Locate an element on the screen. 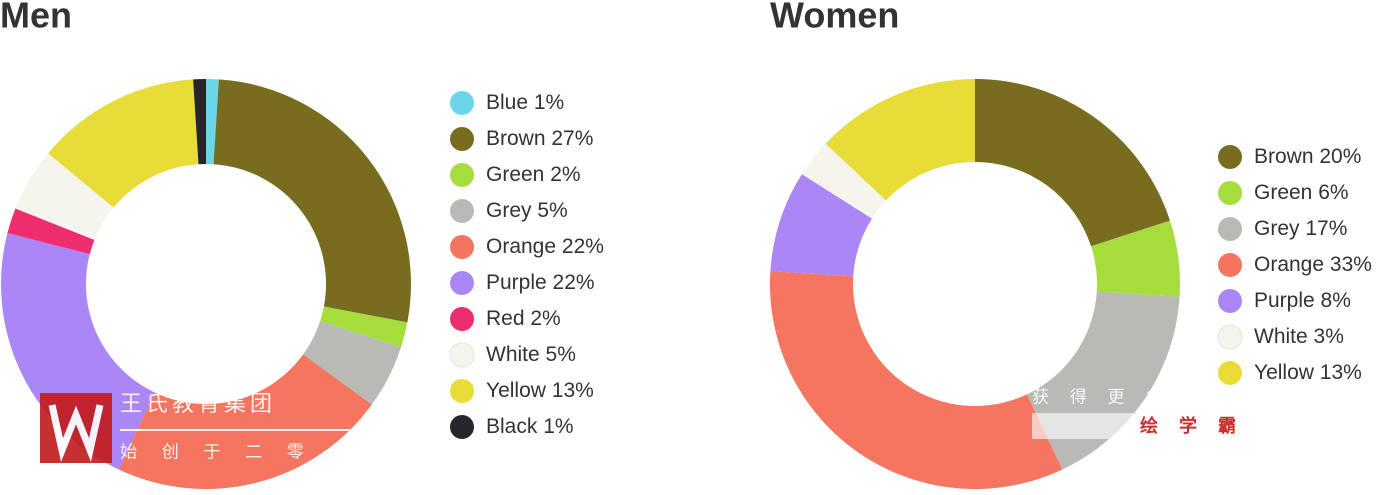  legend-entry: Red 2% is located at coordinates (523, 318).